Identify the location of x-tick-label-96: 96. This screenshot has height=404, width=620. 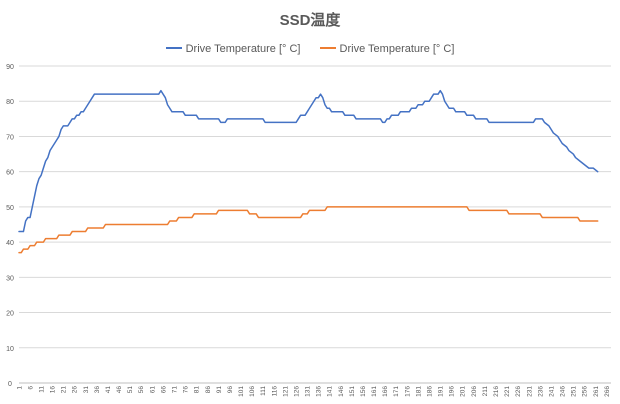
(230, 390).